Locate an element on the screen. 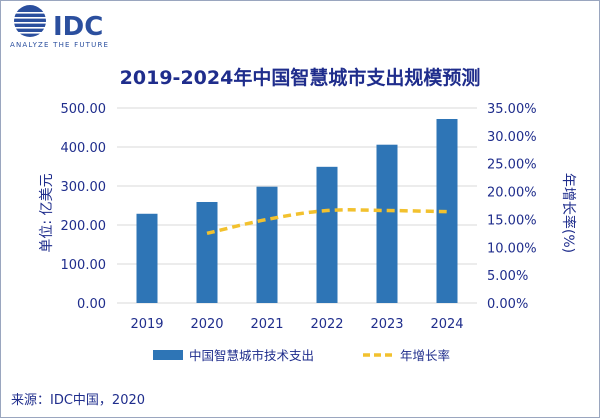 This screenshot has height=418, width=600. bar-2022 is located at coordinates (327, 234).